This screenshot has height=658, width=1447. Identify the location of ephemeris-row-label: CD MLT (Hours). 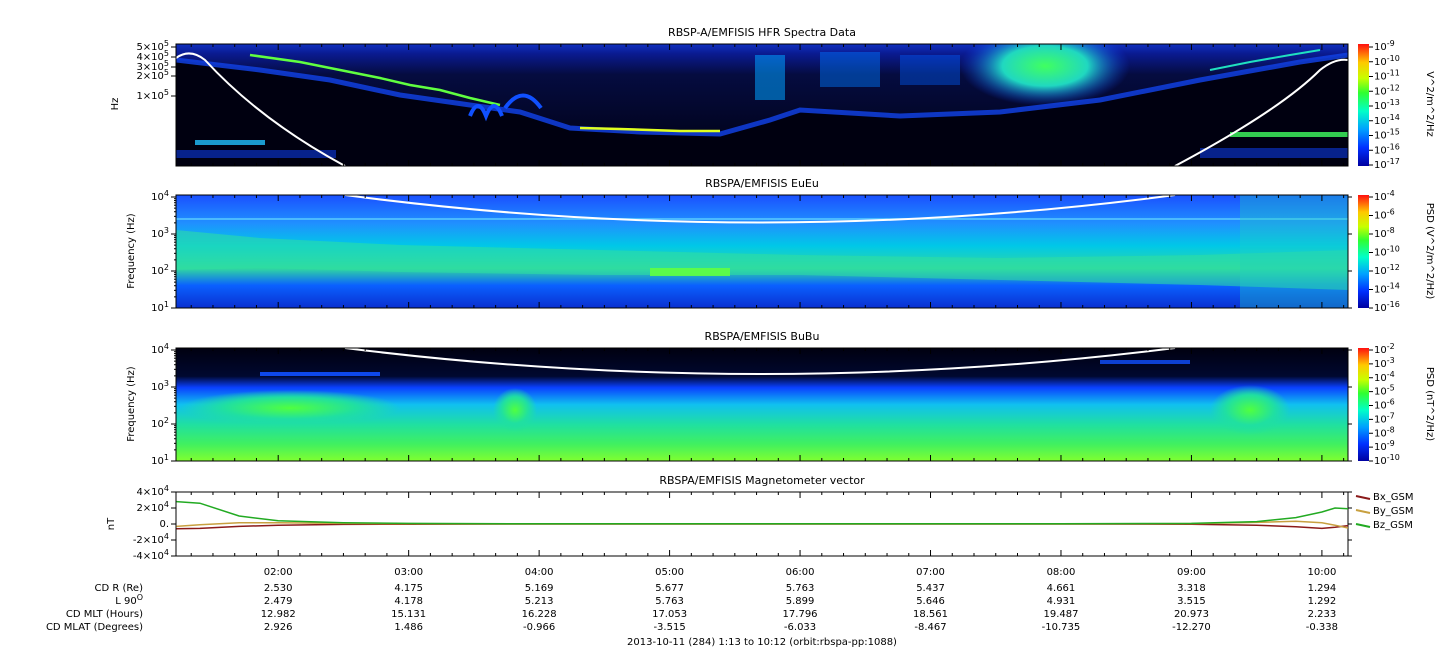
(104, 614).